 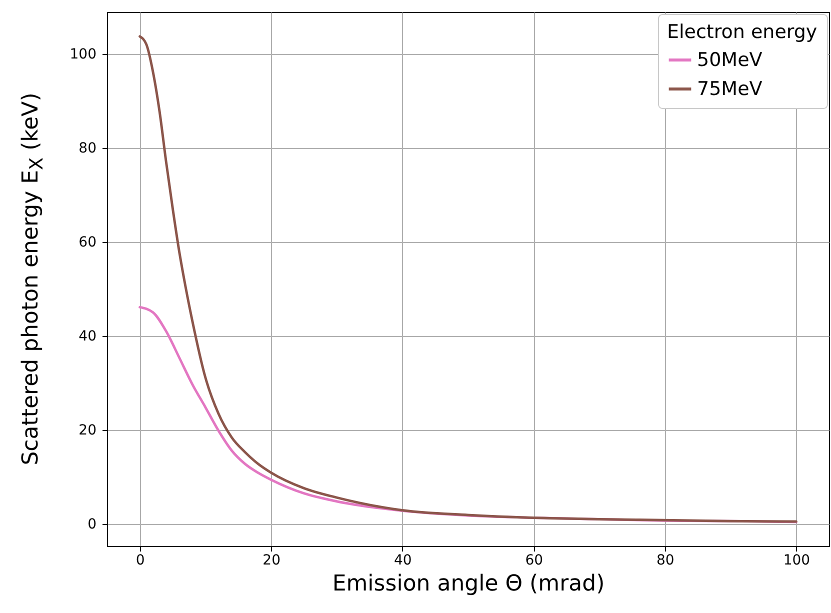 I want to click on legend-label: 75MeV, so click(x=729, y=89).